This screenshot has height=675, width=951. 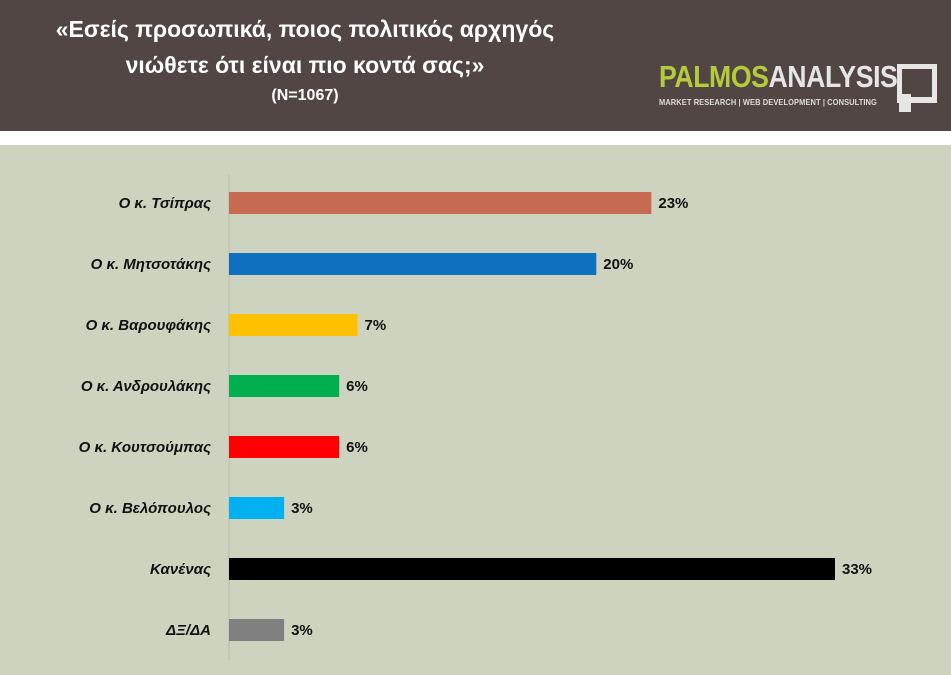 What do you see at coordinates (145, 447) in the screenshot?
I see `category-label: Ο κ. Κουτσούμπας` at bounding box center [145, 447].